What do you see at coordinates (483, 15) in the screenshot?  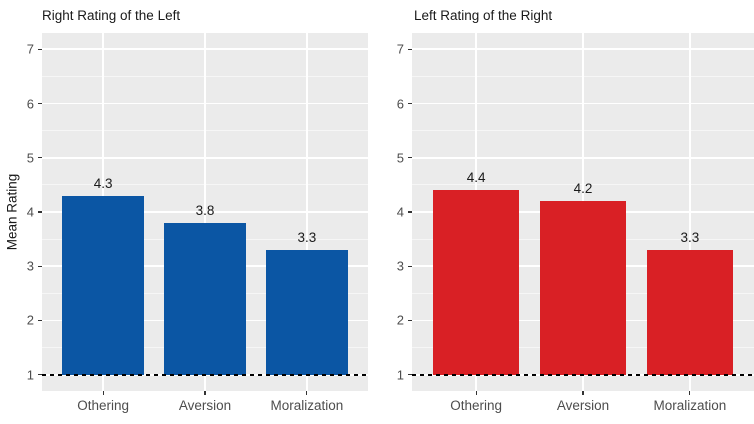 I see `chart-title: Left Rating of the Right` at bounding box center [483, 15].